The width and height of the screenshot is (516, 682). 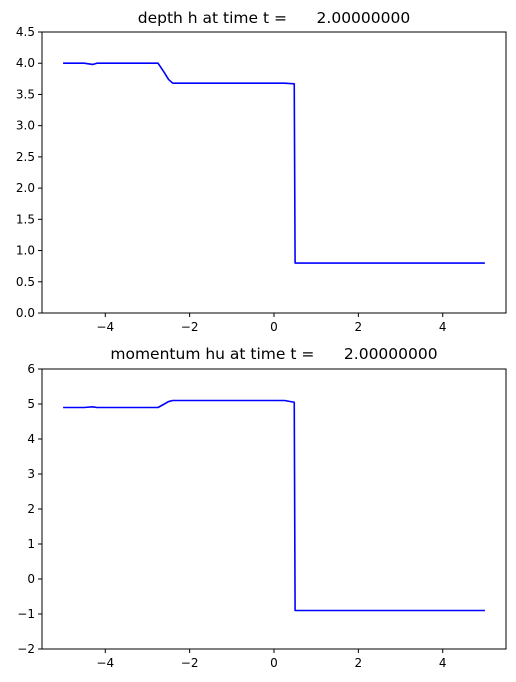 I want to click on depth-y-tick-label: 2.5, so click(x=25, y=157).